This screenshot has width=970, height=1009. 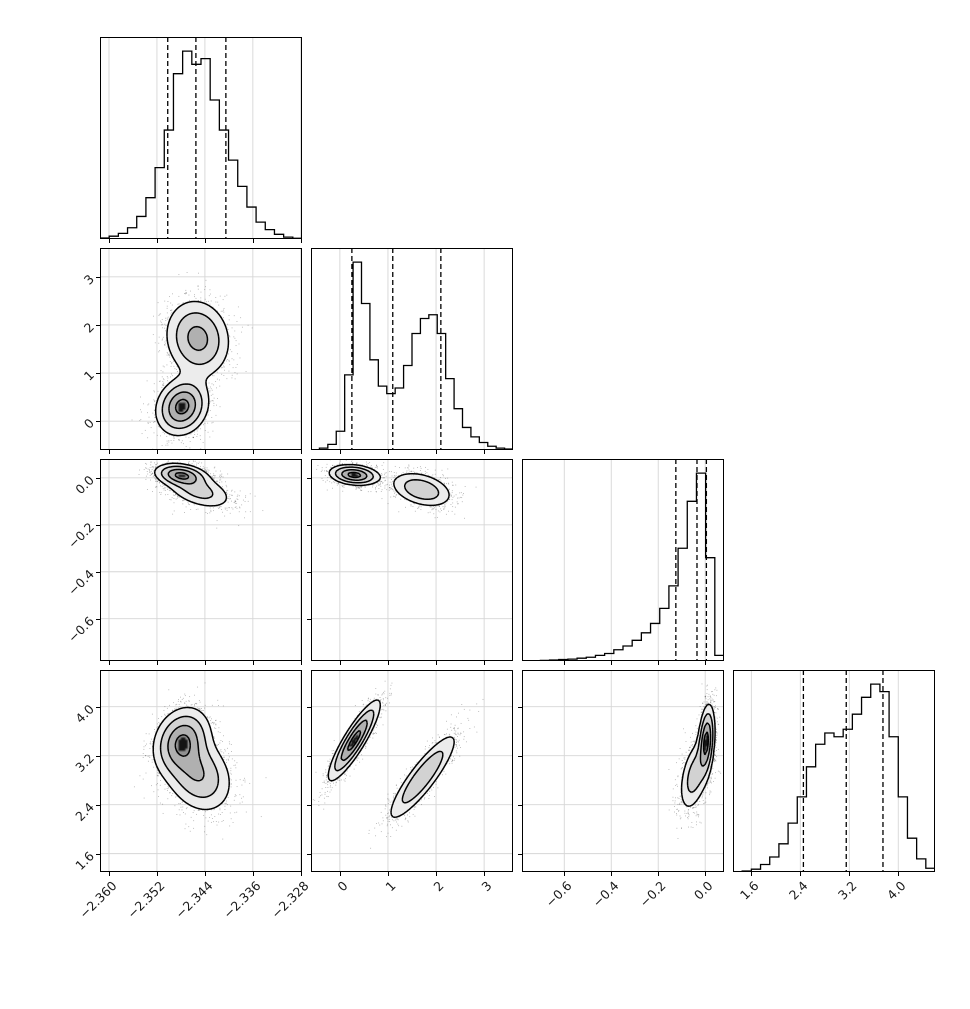 What do you see at coordinates (146, 900) in the screenshot?
I see `x-tick-label-param1: −2.352` at bounding box center [146, 900].